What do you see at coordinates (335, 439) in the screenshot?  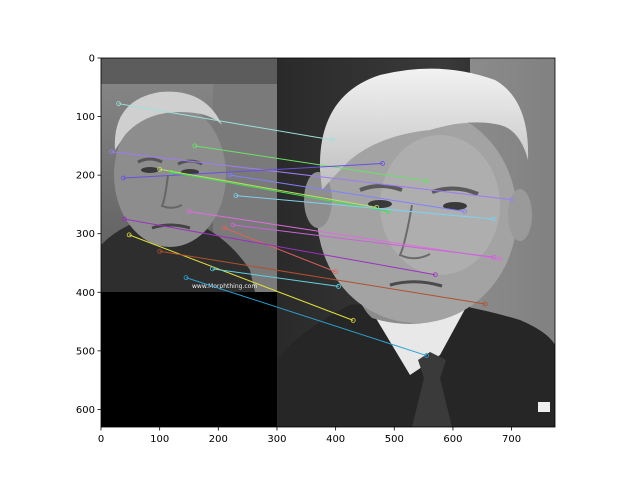 I see `x-tick-label: 400` at bounding box center [335, 439].